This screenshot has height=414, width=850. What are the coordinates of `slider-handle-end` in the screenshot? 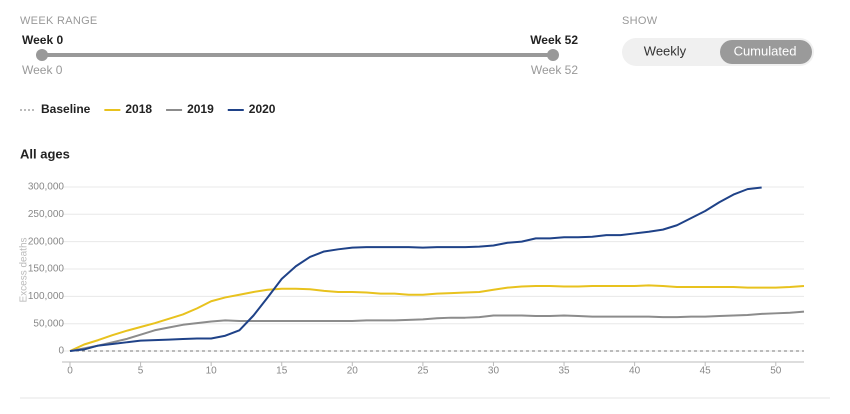 It's located at (553, 55).